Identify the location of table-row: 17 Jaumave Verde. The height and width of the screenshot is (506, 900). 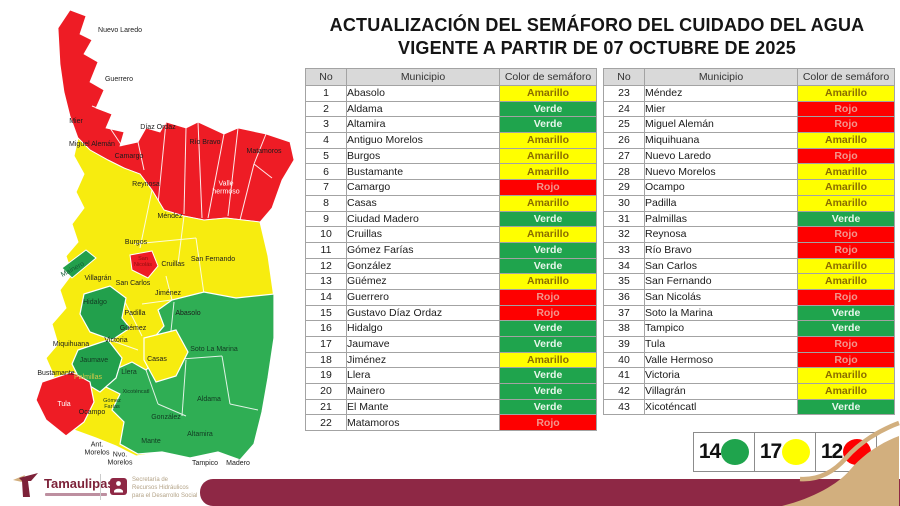
(451, 344).